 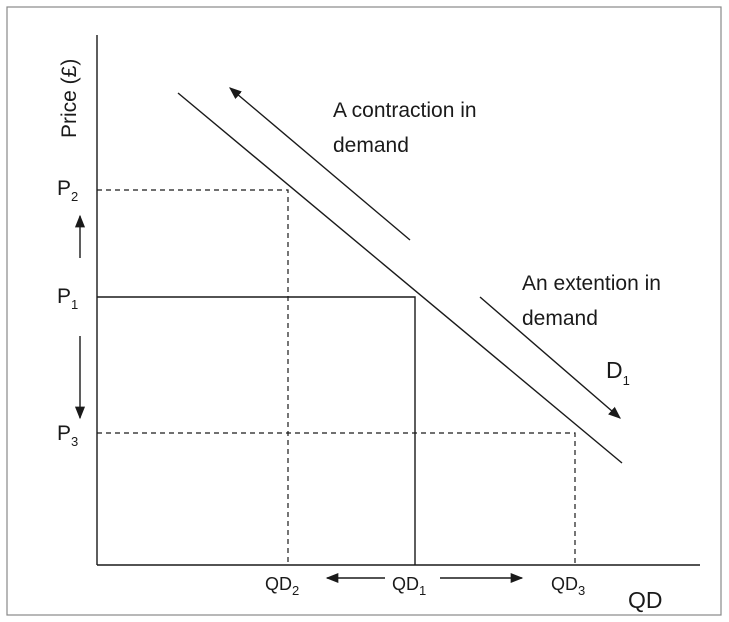 I want to click on quantity-label: QD1, so click(x=409, y=586).